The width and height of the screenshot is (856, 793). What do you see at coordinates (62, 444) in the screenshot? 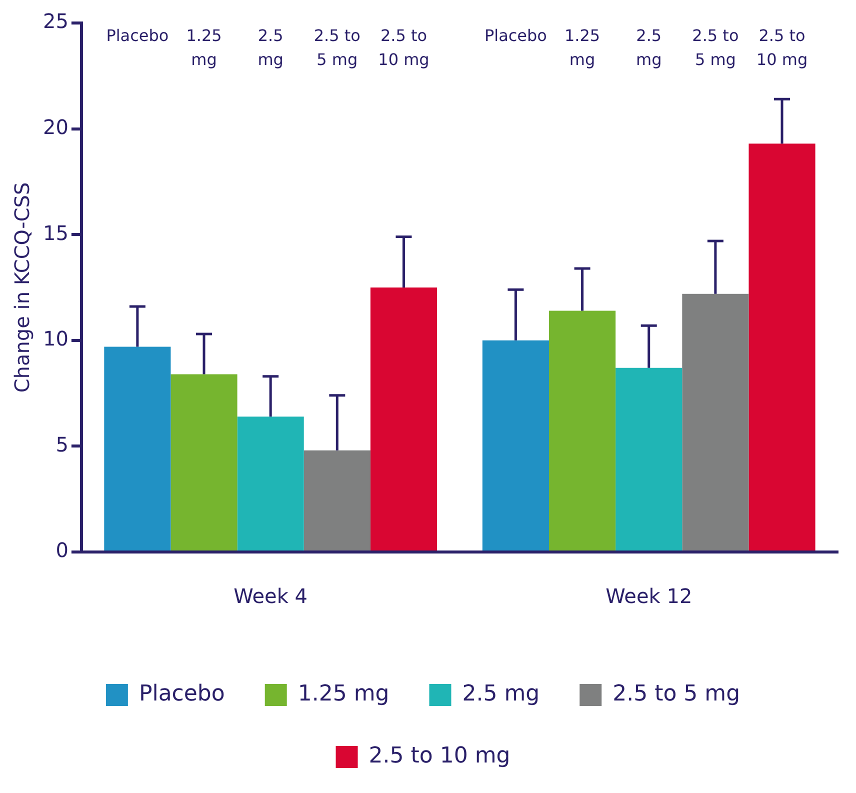
I see `y-tick-label: 5` at bounding box center [62, 444].